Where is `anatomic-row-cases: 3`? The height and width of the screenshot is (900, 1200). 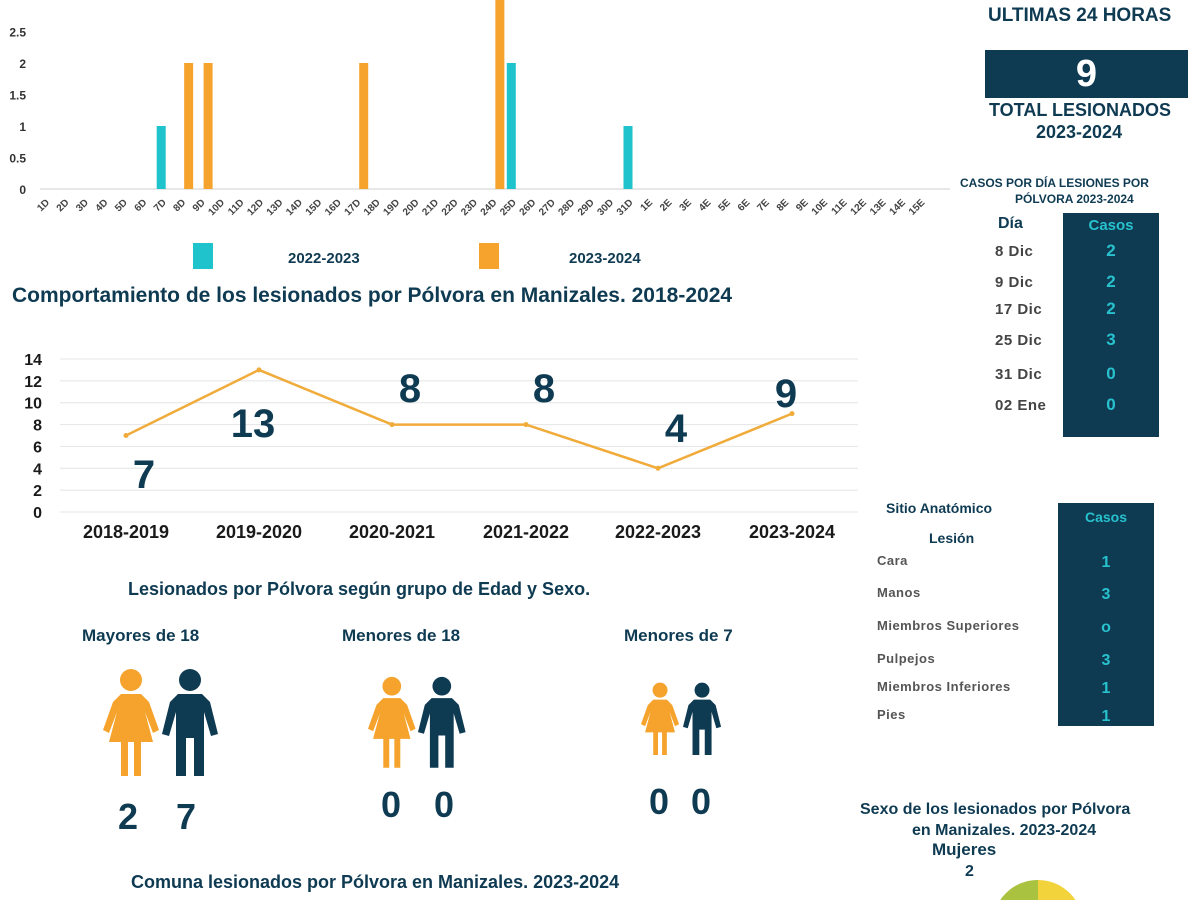 anatomic-row-cases: 3 is located at coordinates (1106, 594).